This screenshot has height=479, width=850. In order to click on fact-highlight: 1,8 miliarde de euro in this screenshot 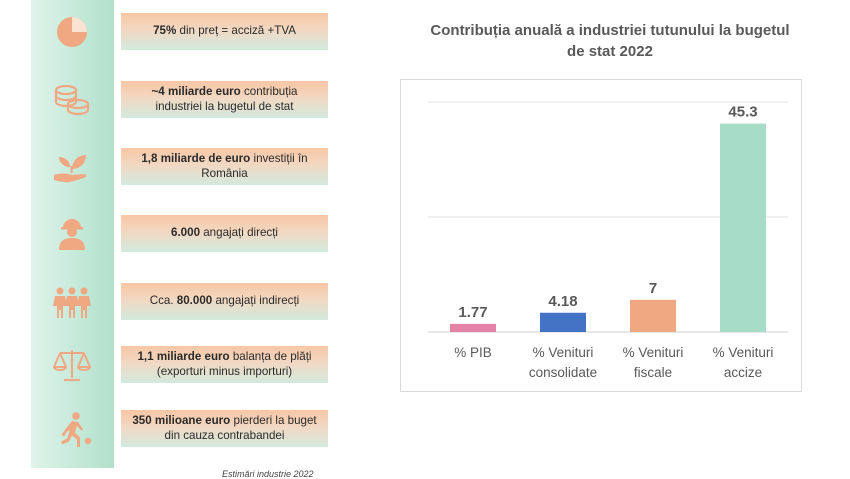, I will do `click(196, 159)`.